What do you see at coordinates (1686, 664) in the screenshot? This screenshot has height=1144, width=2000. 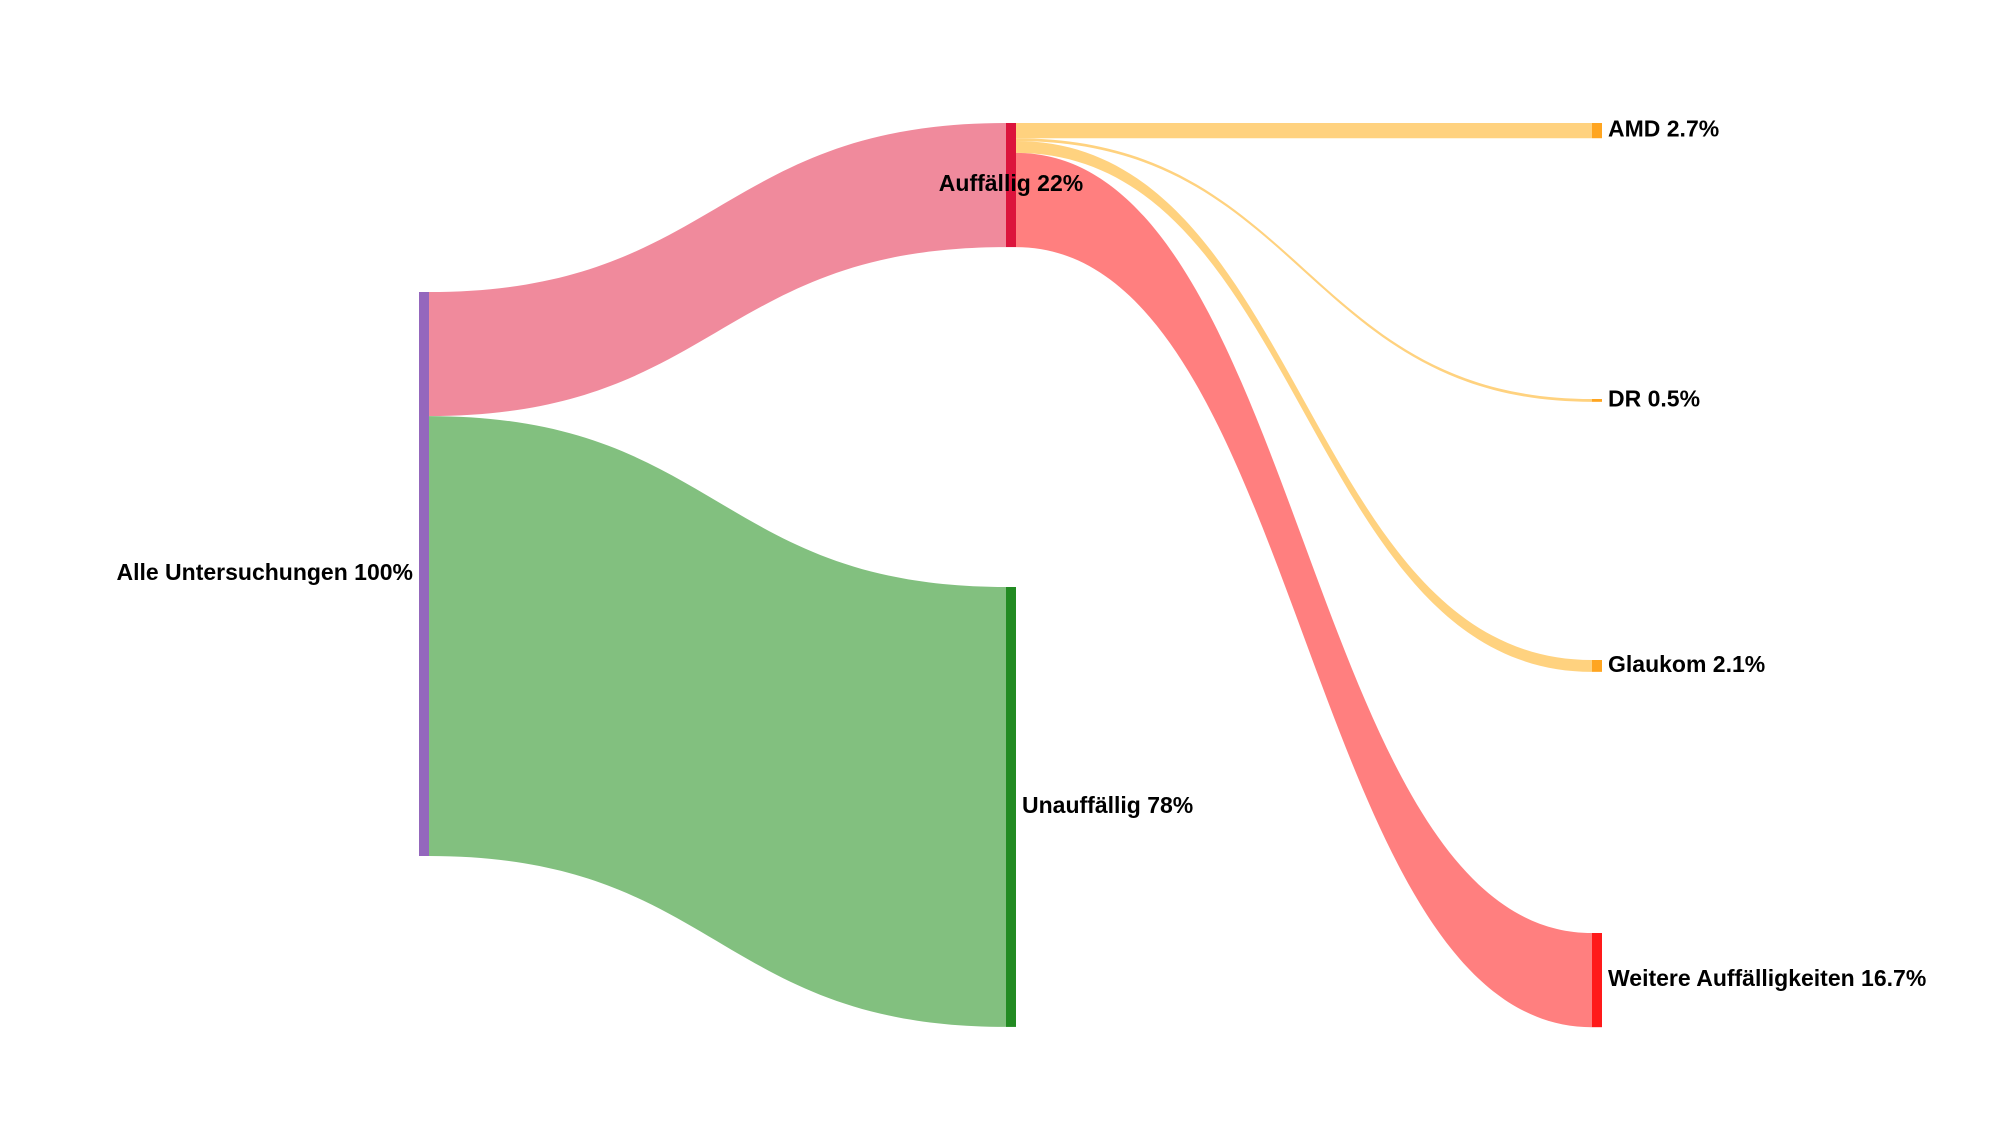 I see `node-label: Glaukom 2.1%` at bounding box center [1686, 664].